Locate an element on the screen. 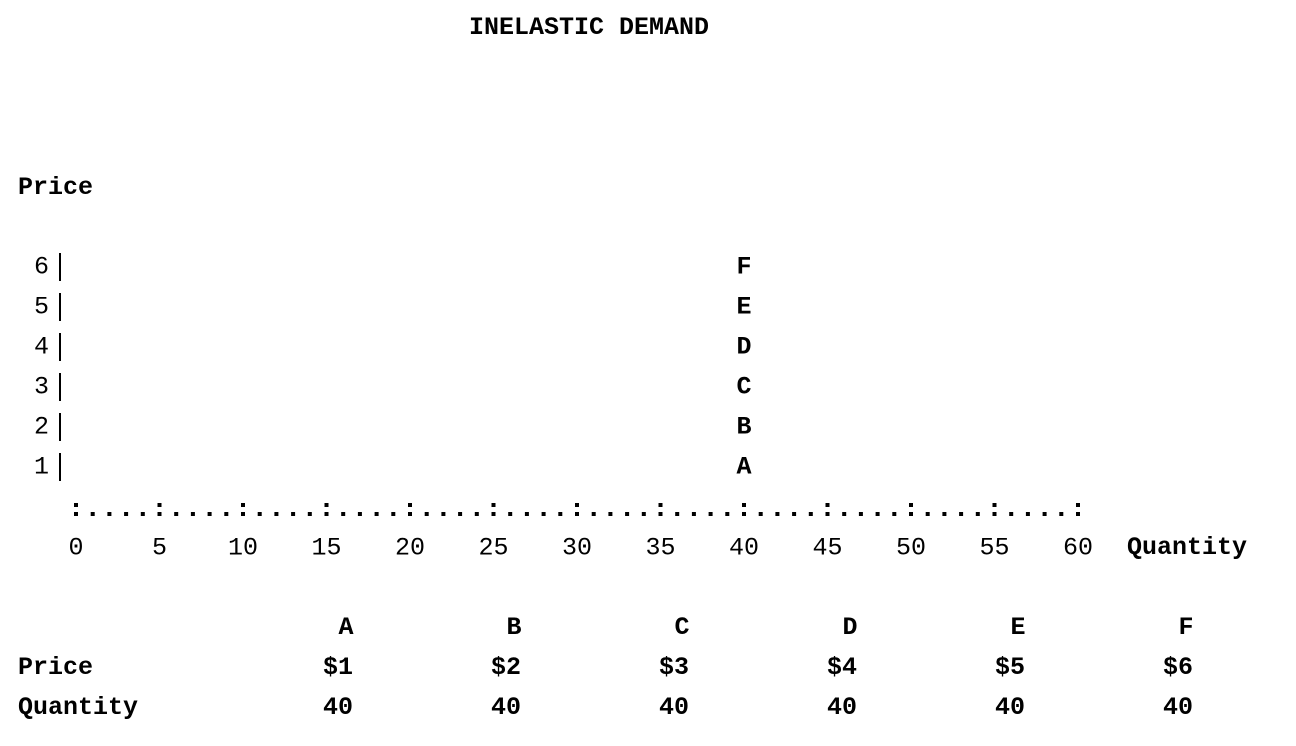 The height and width of the screenshot is (746, 1296). y-tick-label: 2 is located at coordinates (41, 427).